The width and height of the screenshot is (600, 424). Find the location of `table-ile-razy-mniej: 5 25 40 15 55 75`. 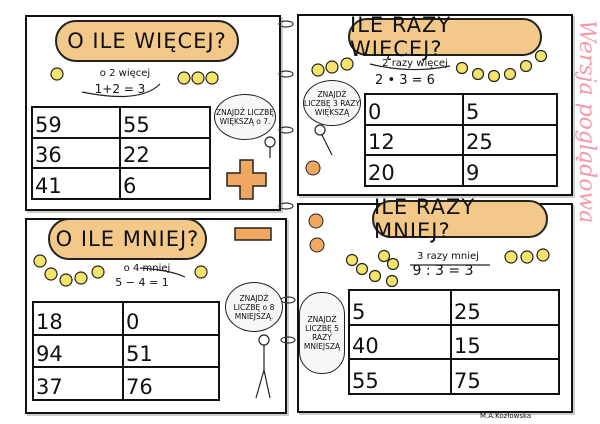

table-ile-razy-mniej: 5 25 40 15 55 75 is located at coordinates (454, 342).